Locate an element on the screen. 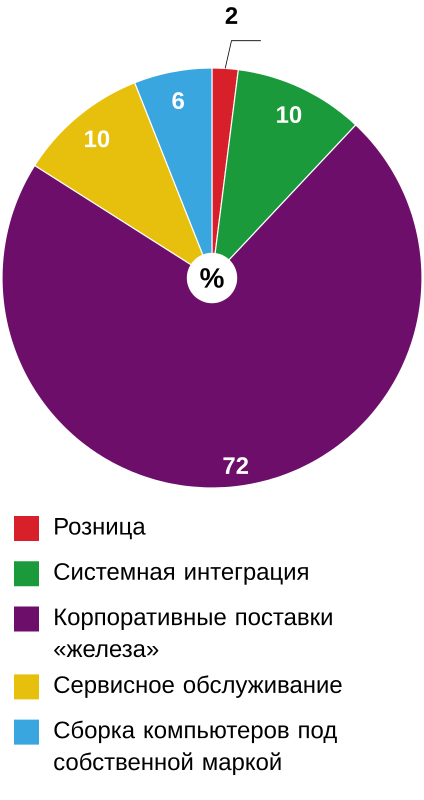 The image size is (424, 800). data-label: 6 is located at coordinates (178, 101).